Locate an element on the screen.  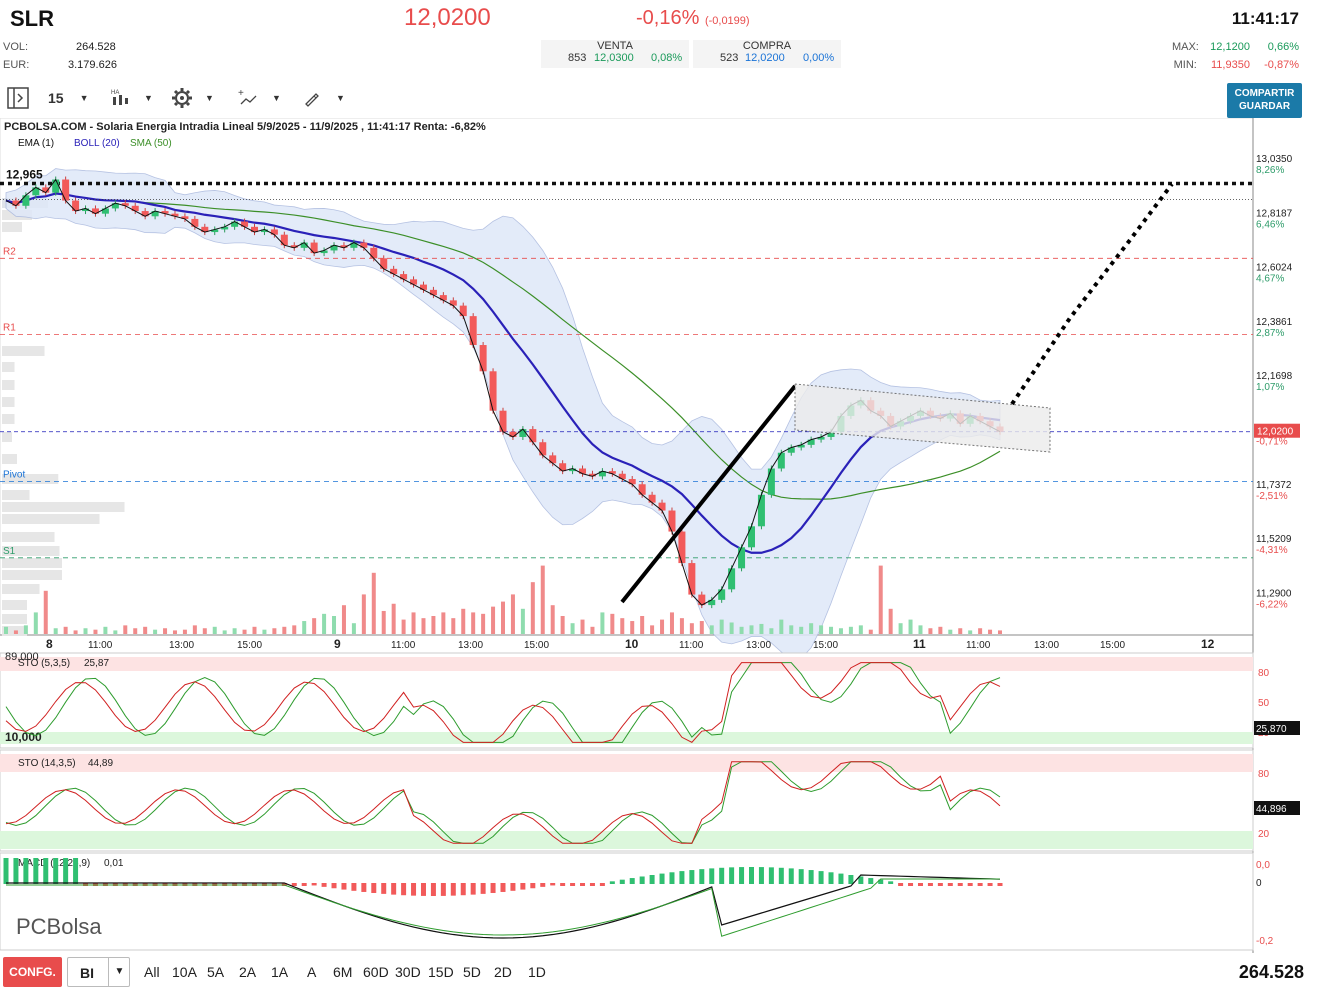
trend-line-drawing is located at coordinates (708, 494).